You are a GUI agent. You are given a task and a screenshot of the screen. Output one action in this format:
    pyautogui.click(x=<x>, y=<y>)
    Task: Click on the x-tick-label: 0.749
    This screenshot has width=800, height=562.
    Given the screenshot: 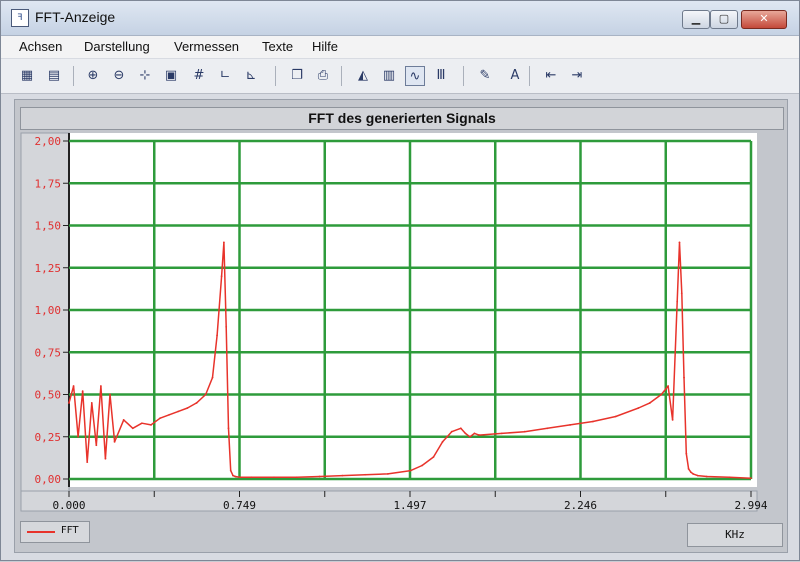 What is the action you would take?
    pyautogui.click(x=239, y=505)
    